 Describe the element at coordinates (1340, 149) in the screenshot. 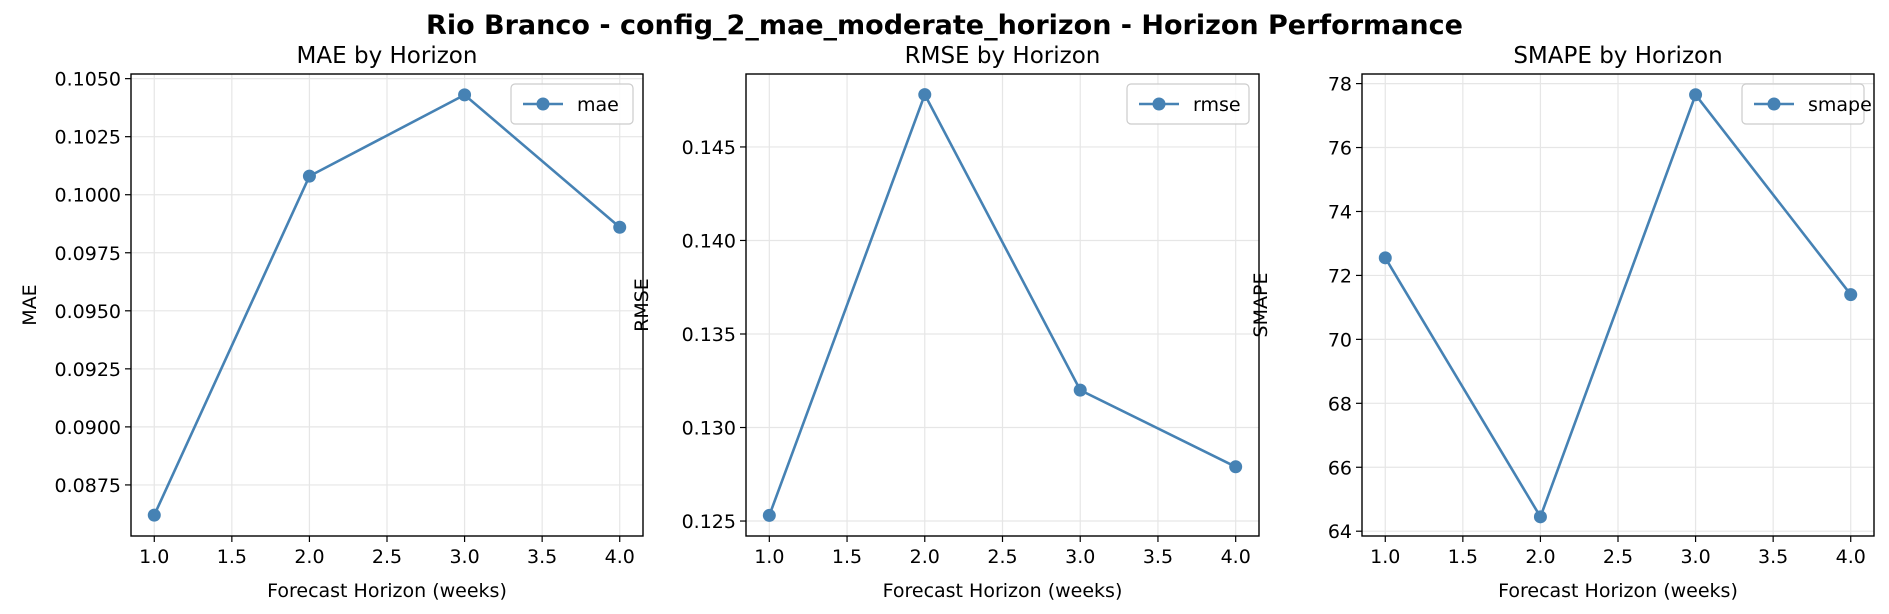

I see `panel-3-y-tick-label: 76` at that location.